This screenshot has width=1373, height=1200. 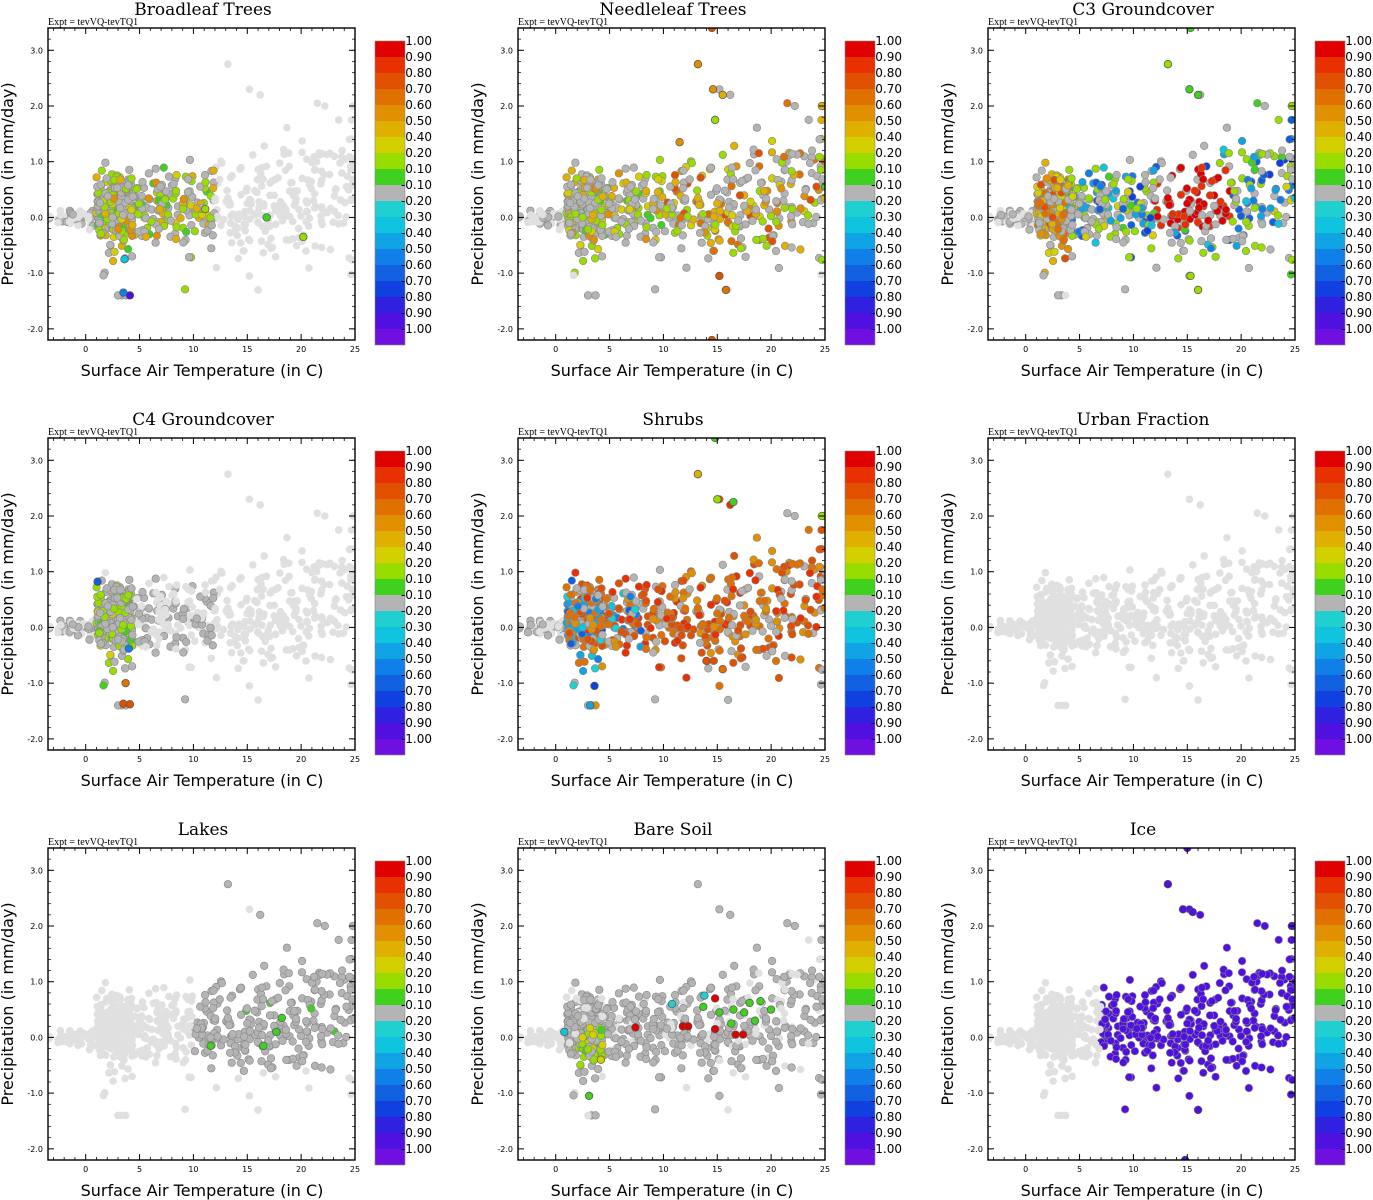 I want to click on y-axis-label: Precipitation (in mm/day), so click(x=947, y=183).